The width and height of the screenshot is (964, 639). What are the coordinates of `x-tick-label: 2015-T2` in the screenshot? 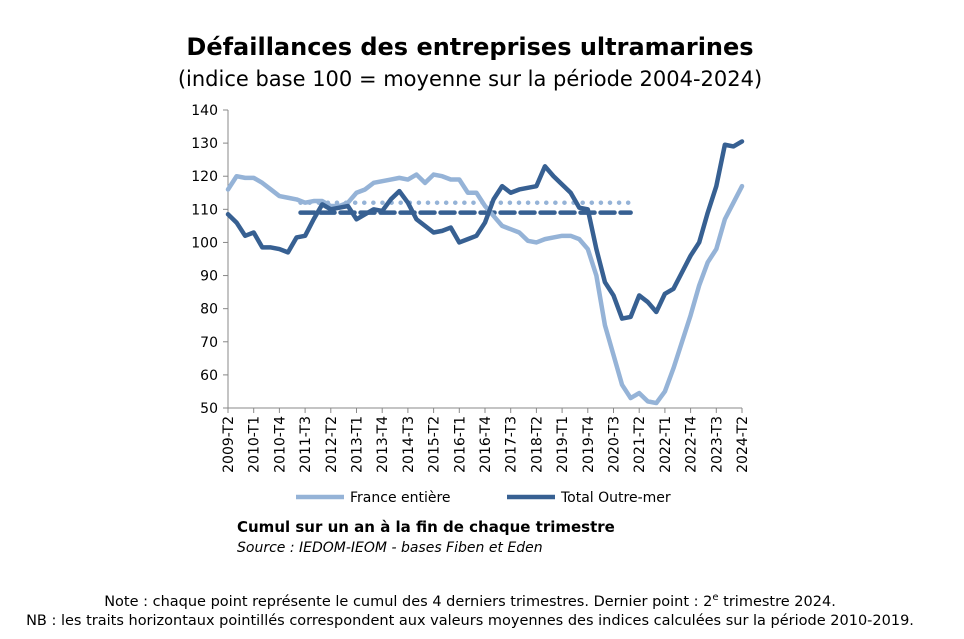 It's located at (435, 444).